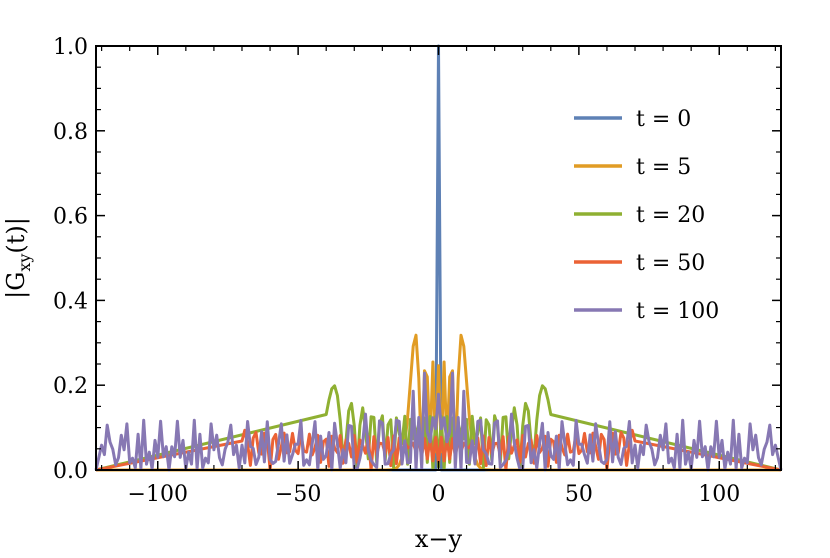 Image resolution: width=830 pixels, height=558 pixels. I want to click on legend-entry-t20: t = 20, so click(639, 215).